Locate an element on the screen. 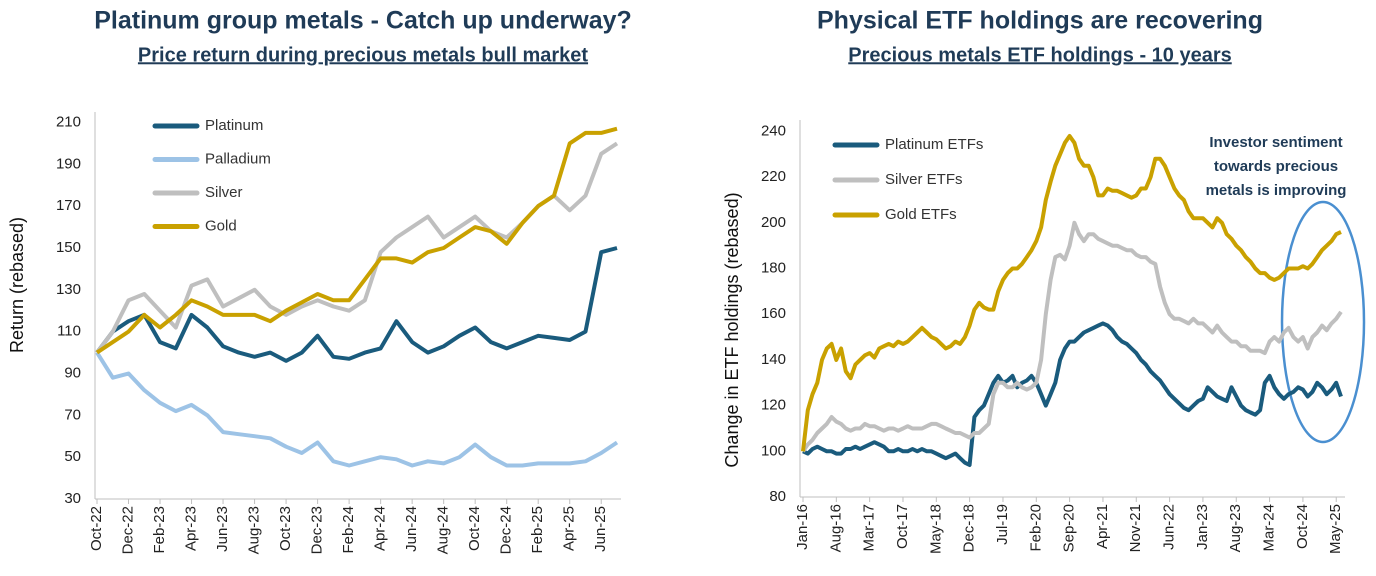  legend-label: Gold ETFs is located at coordinates (921, 214).